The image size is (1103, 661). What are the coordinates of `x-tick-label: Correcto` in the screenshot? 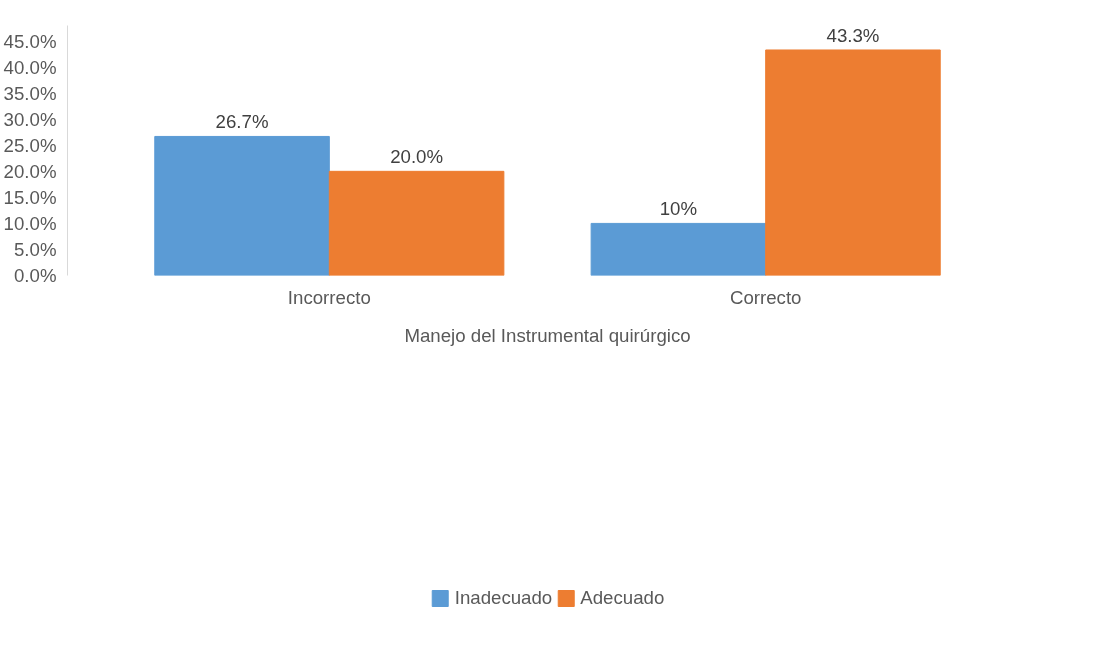 It's located at (765, 297).